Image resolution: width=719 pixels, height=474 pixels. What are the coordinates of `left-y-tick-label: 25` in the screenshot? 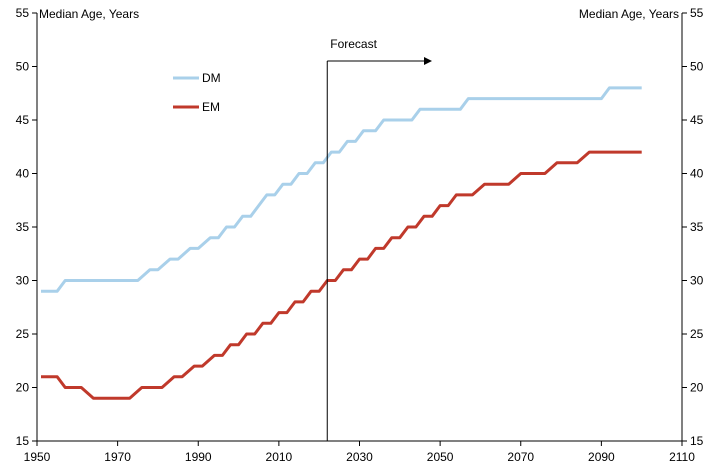 It's located at (23, 334).